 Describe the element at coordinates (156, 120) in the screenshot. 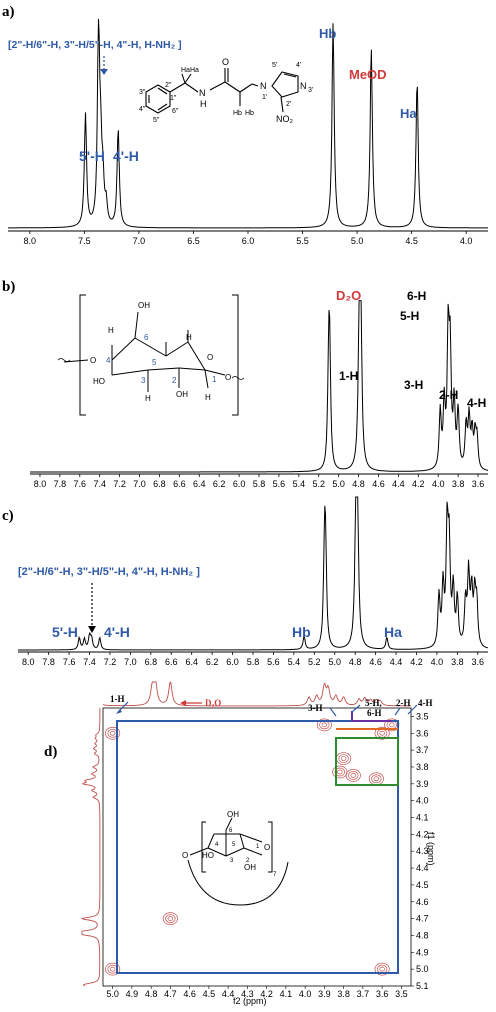

I see `atom-5pp: 5"` at that location.